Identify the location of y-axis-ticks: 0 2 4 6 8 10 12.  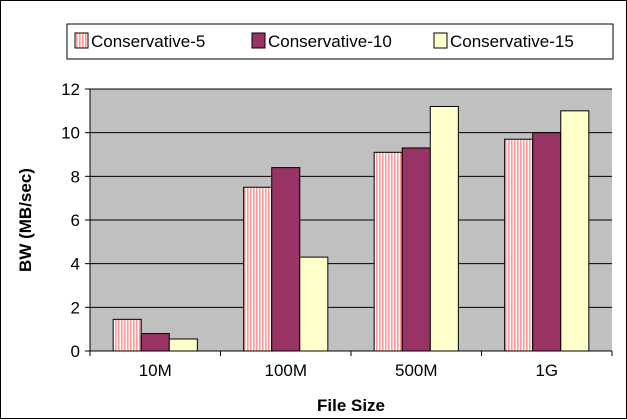
(75, 220).